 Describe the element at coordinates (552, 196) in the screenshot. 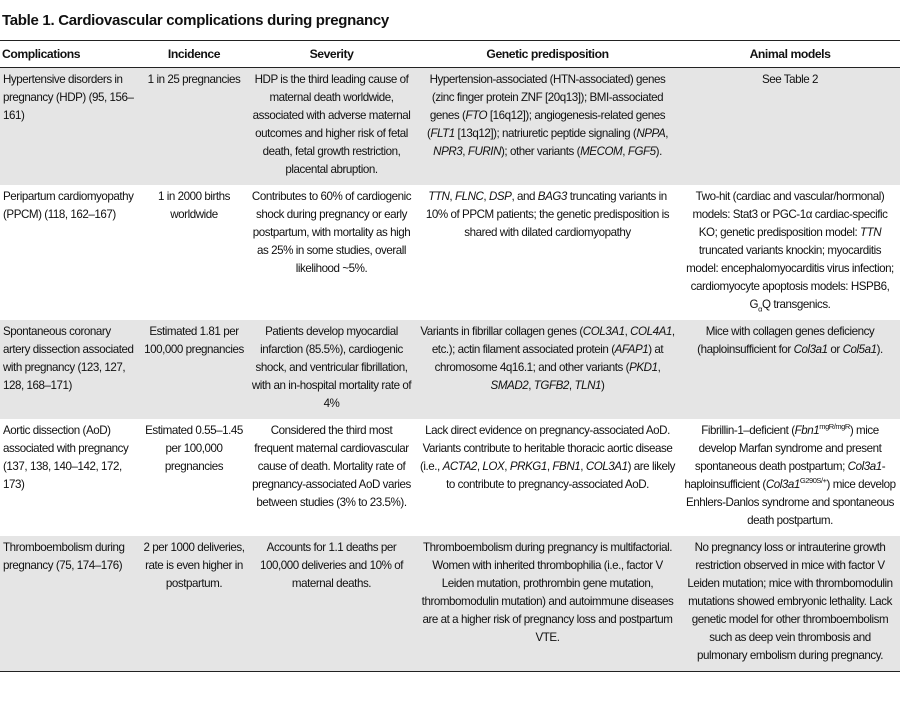

I see `gene-name: BAG3` at that location.